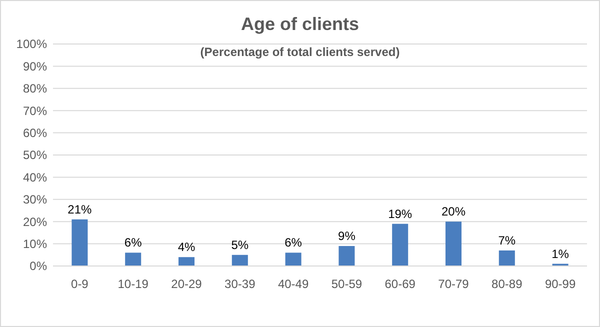 The width and height of the screenshot is (600, 327). Describe the element at coordinates (240, 284) in the screenshot. I see `x-tick-label: 30-39` at that location.